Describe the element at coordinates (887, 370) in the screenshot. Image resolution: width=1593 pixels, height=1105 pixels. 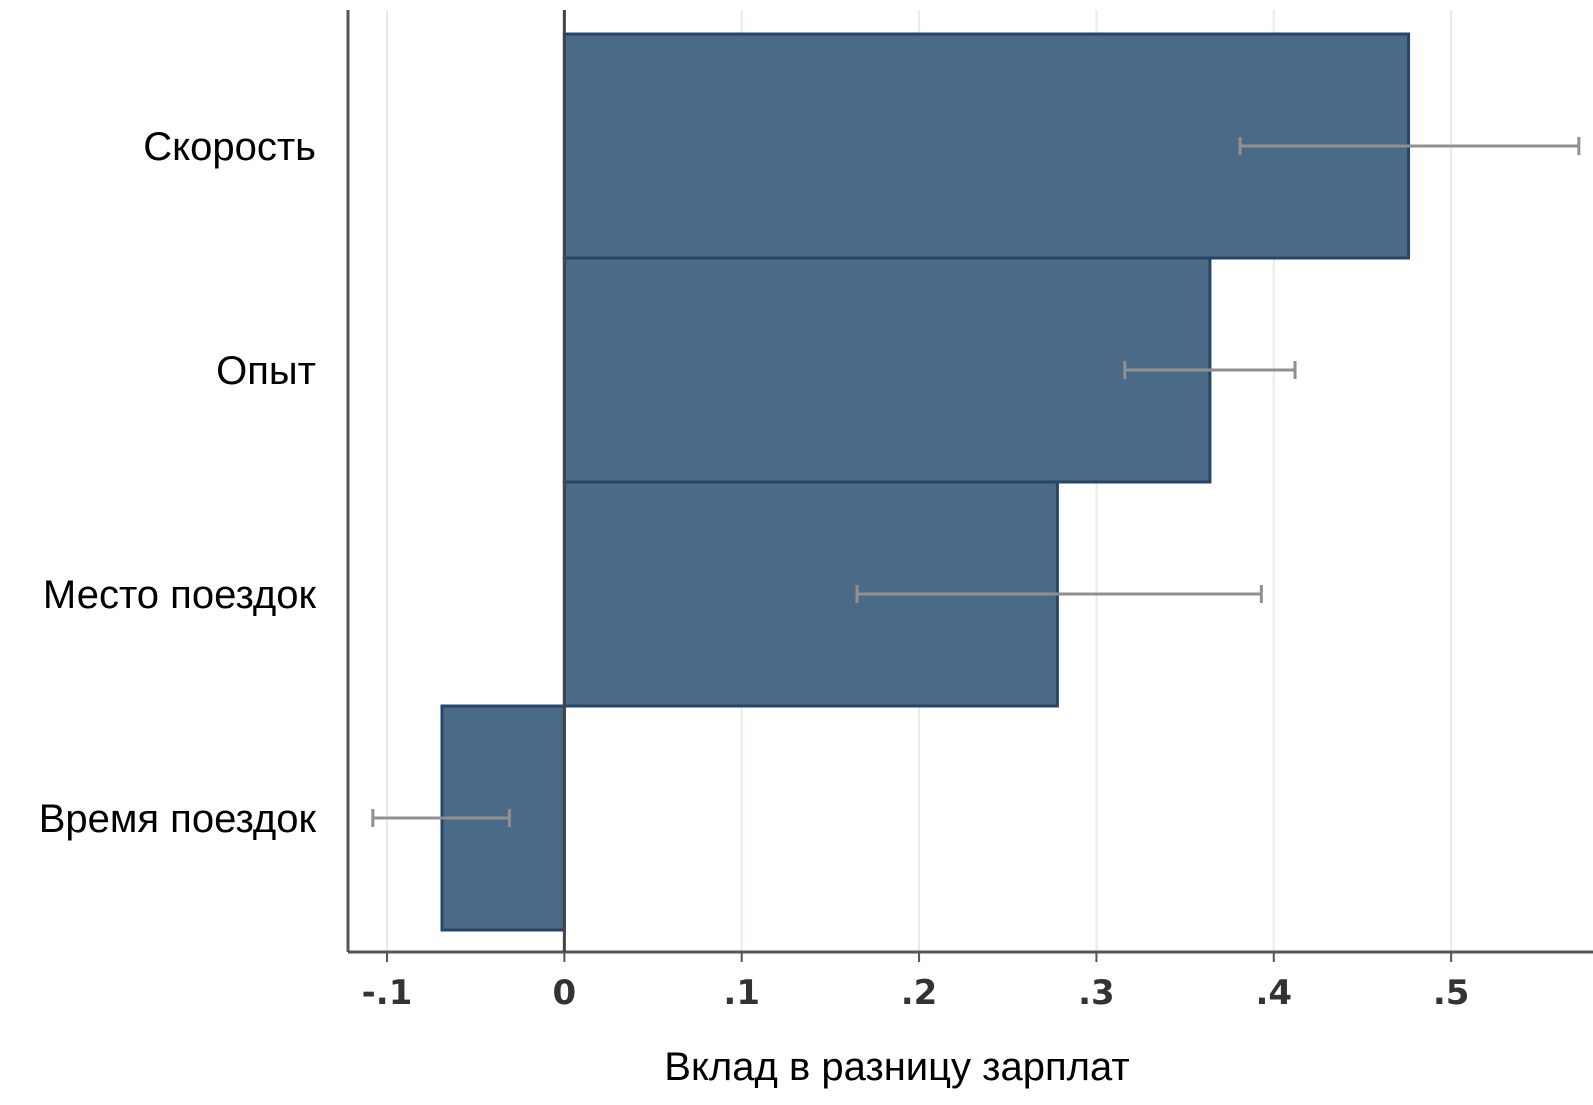
I see `bar` at that location.